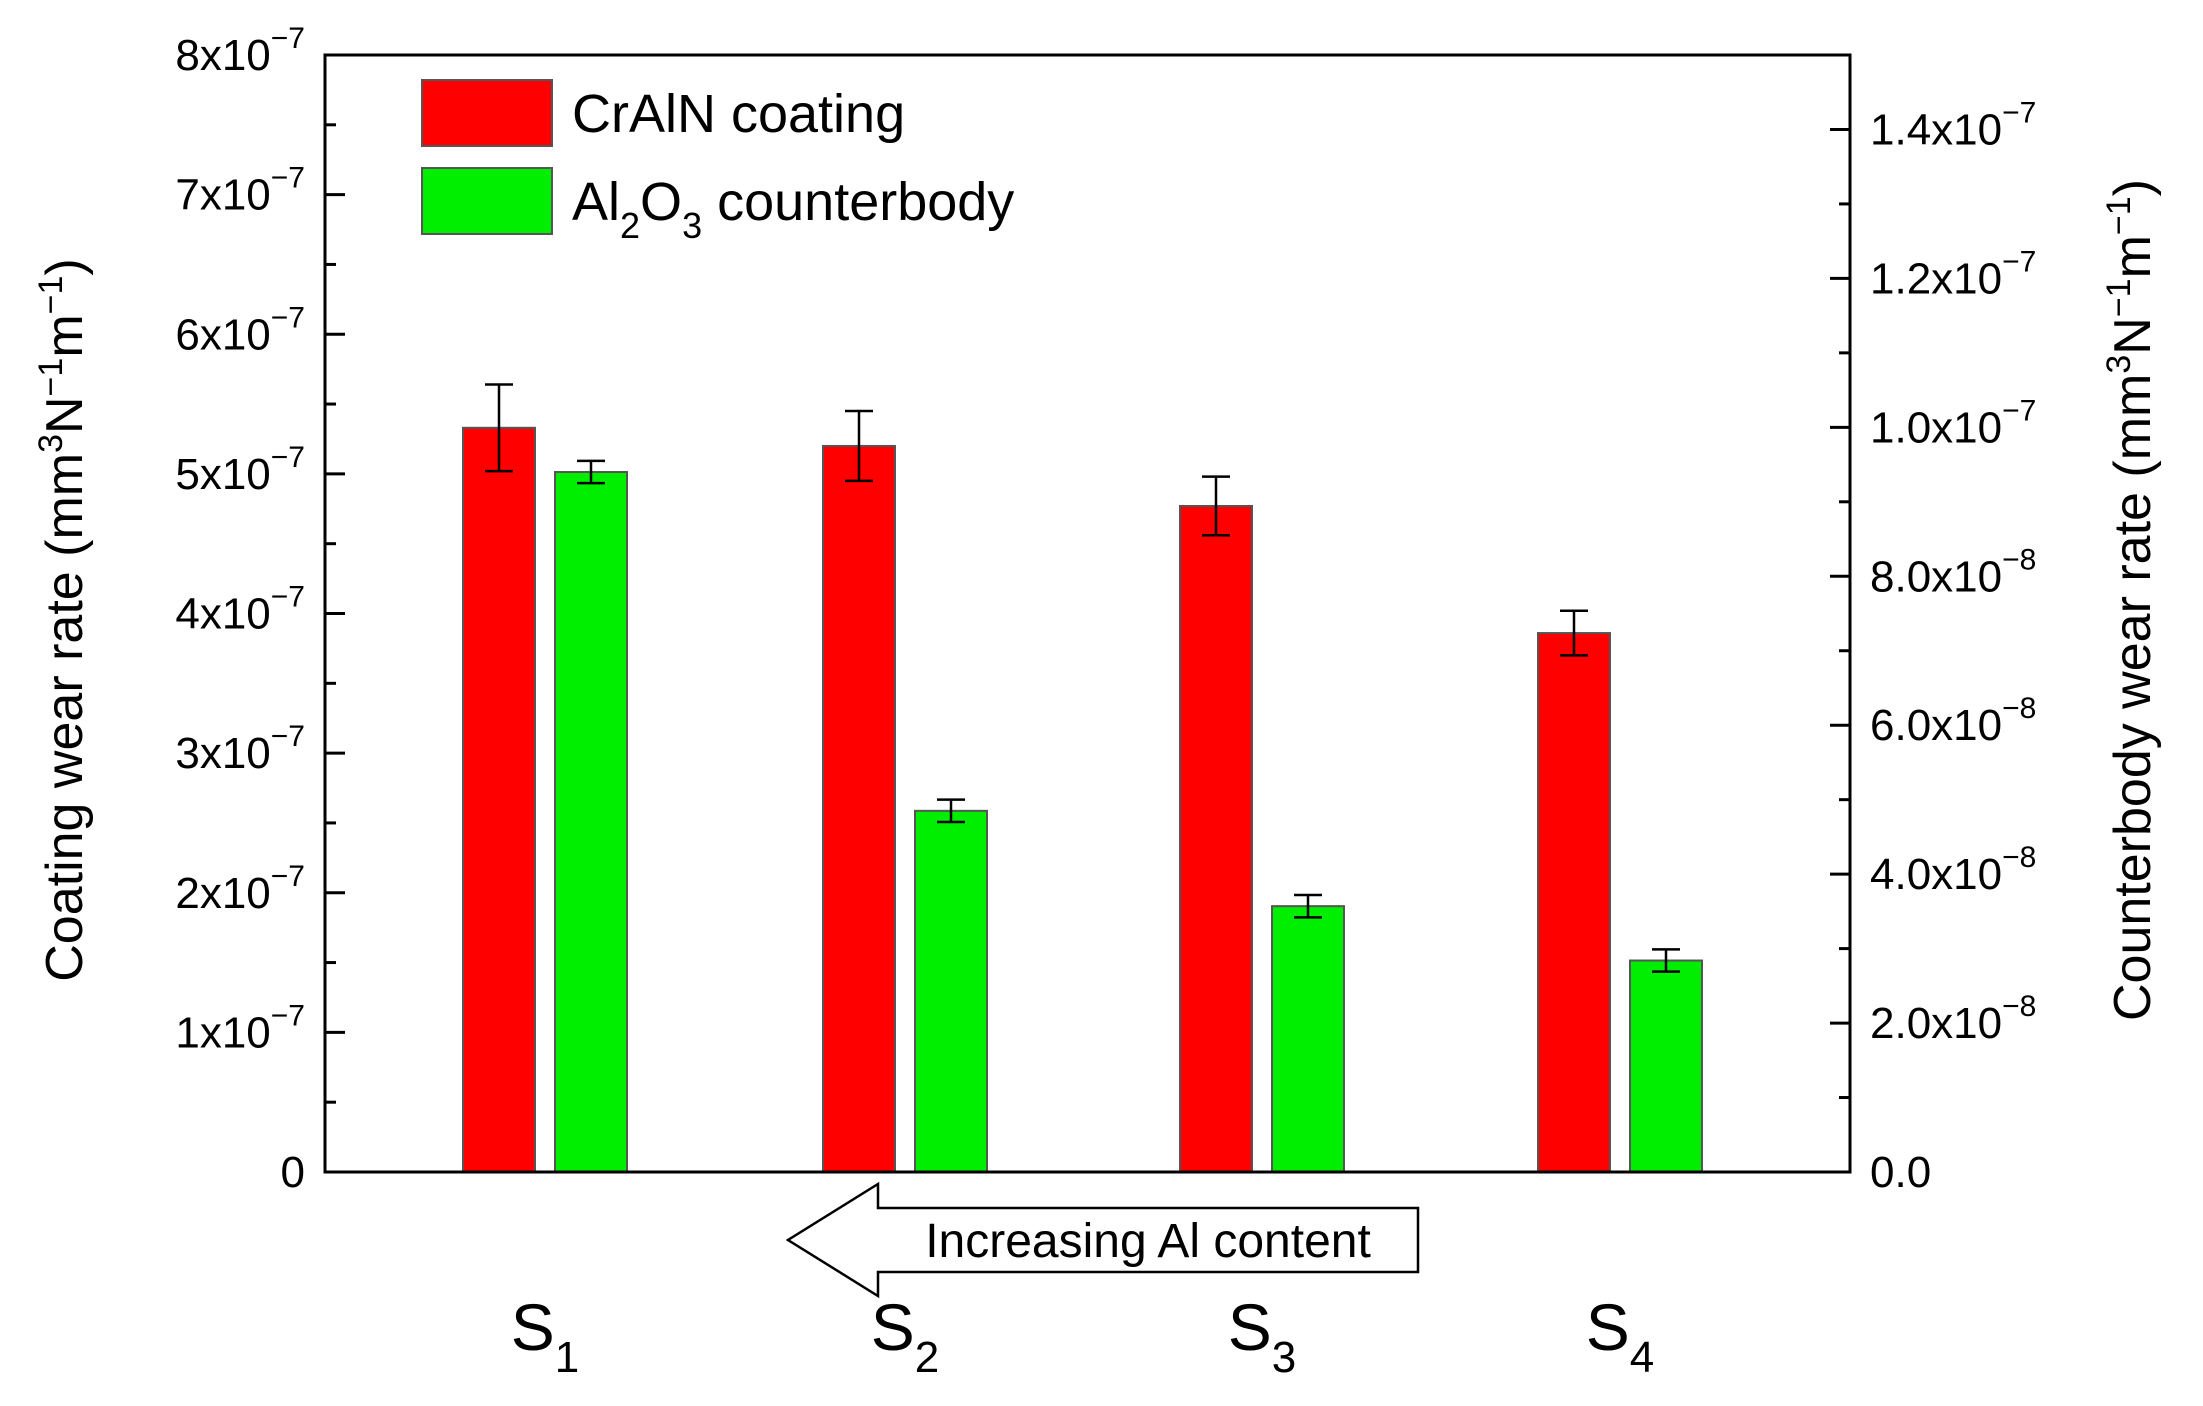 This screenshot has height=1406, width=2203. I want to click on legend-swatch-counterbody, so click(487, 201).